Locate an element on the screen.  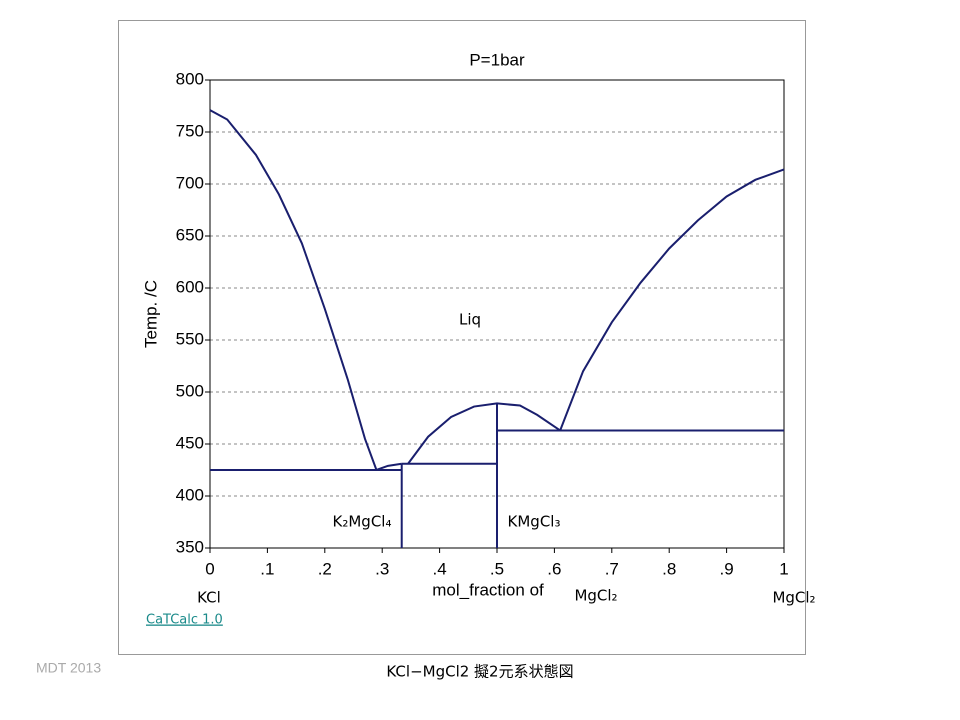
x-tick-label: .8 is located at coordinates (669, 568).